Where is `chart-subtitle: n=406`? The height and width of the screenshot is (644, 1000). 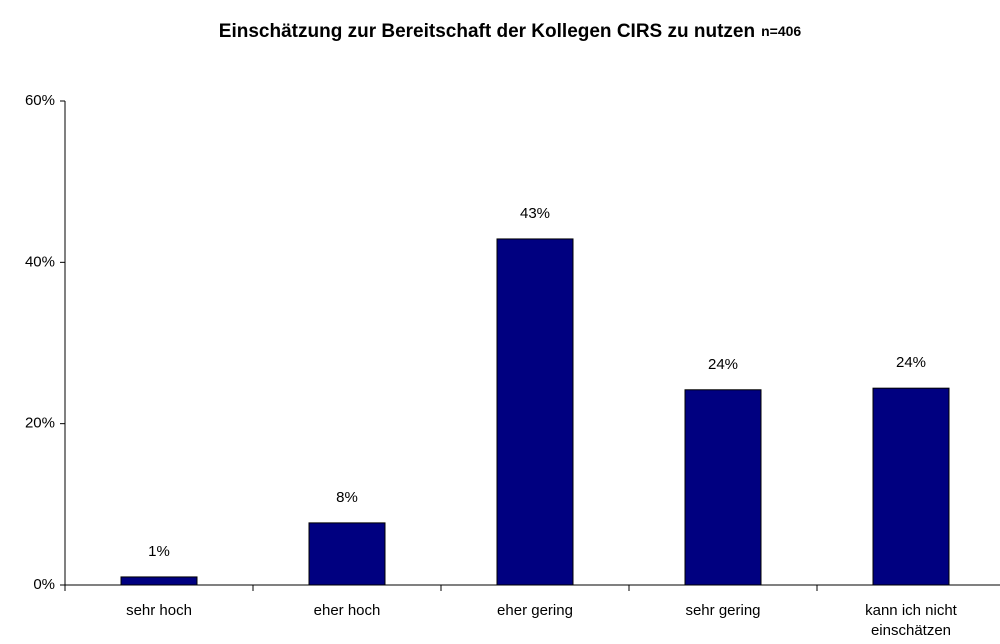
chart-subtitle: n=406 is located at coordinates (781, 31).